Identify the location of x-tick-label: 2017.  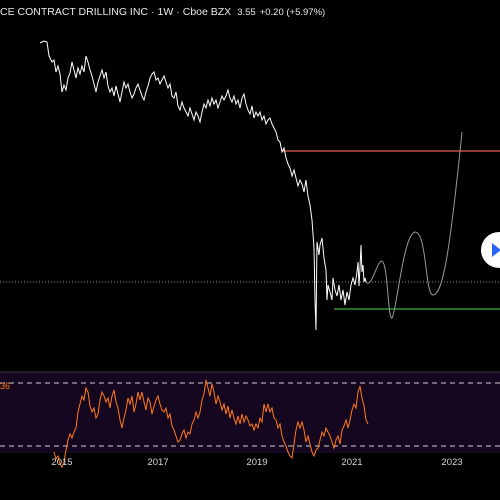
(158, 462).